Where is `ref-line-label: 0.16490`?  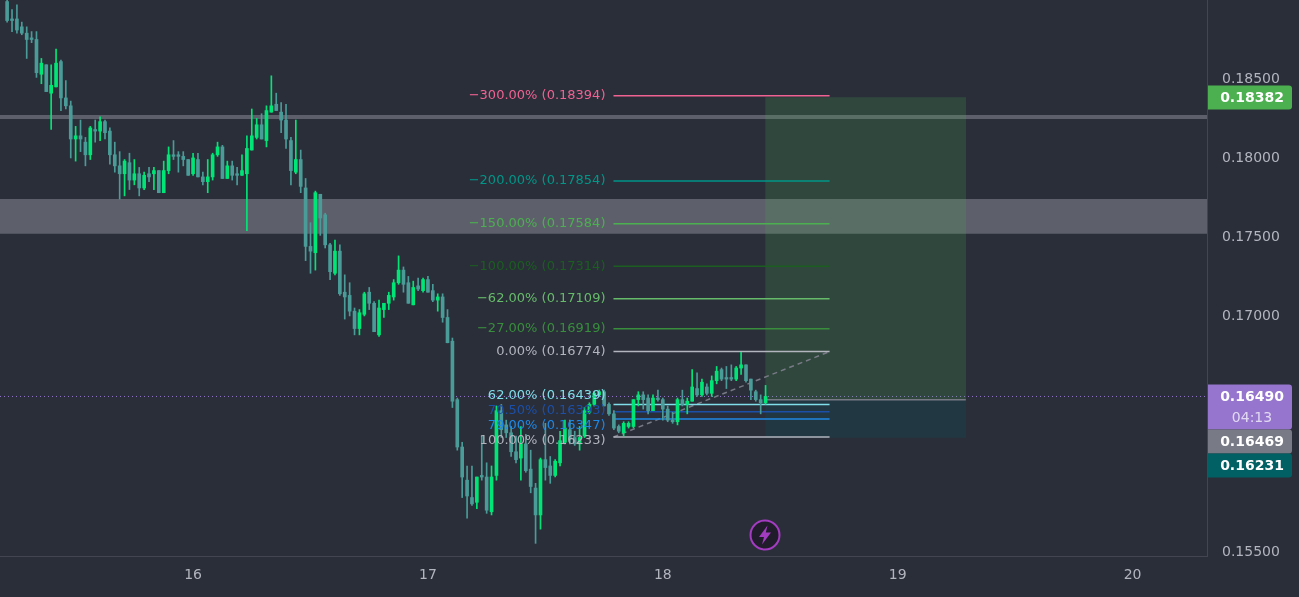 ref-line-label: 0.16490 is located at coordinates (1252, 395).